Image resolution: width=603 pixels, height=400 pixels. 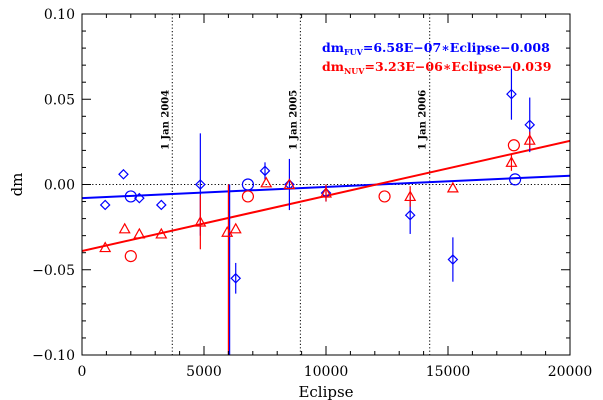 What do you see at coordinates (204, 372) in the screenshot?
I see `x-tick-label: 5000` at bounding box center [204, 372].